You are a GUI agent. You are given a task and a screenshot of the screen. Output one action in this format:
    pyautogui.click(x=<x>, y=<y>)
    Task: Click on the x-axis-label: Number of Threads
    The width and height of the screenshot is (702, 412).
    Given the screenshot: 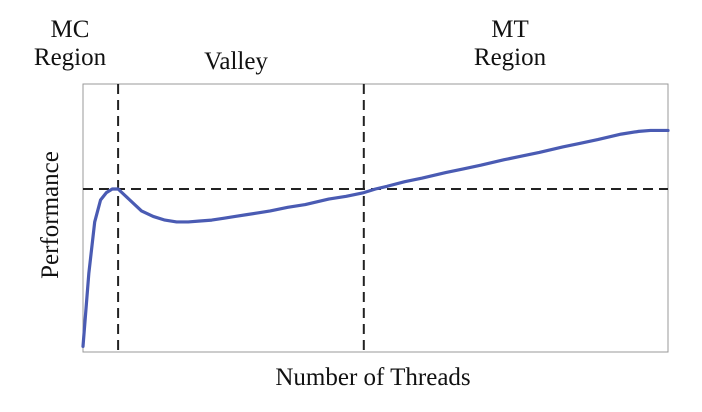 What is the action you would take?
    pyautogui.click(x=373, y=377)
    